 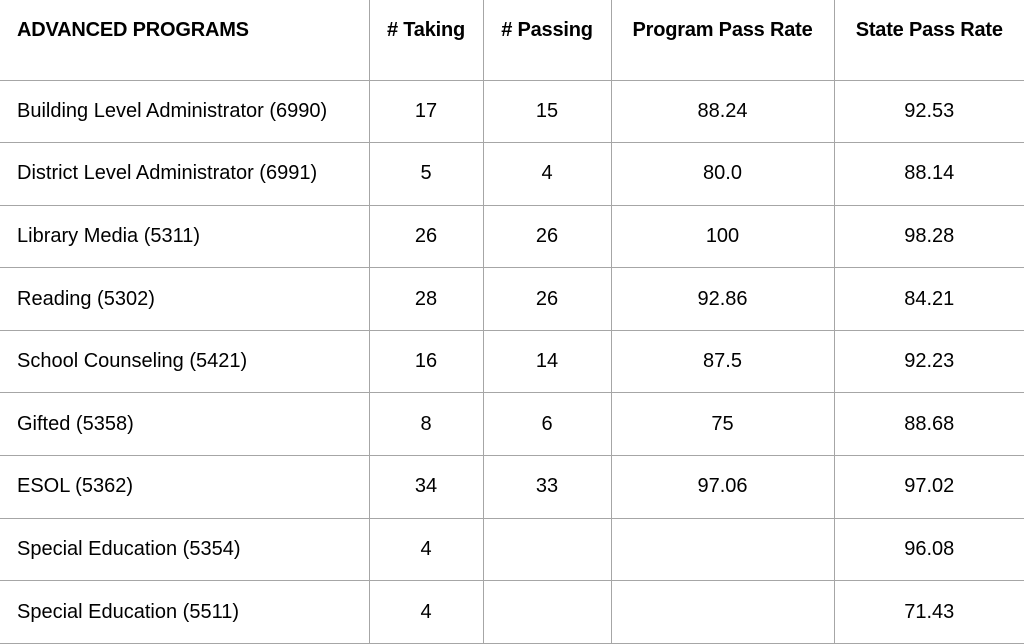 I want to click on header-program-pass-rate: Program Pass Rate, so click(x=722, y=40).